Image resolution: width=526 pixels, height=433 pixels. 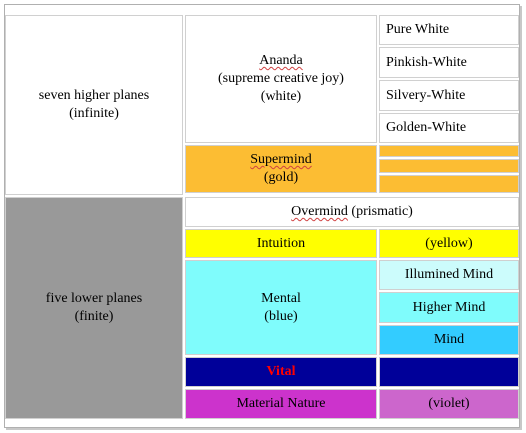 I want to click on material-nature-cell: Material Nature, so click(x=281, y=404).